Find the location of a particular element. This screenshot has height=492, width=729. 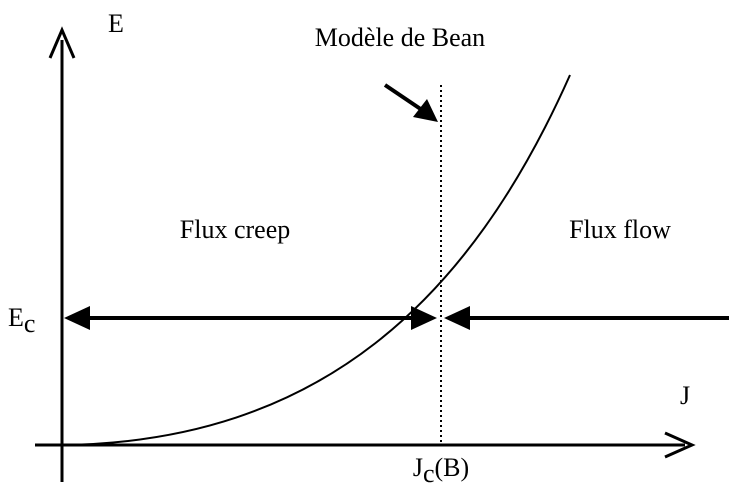

ec-sub: c is located at coordinates (30, 323).